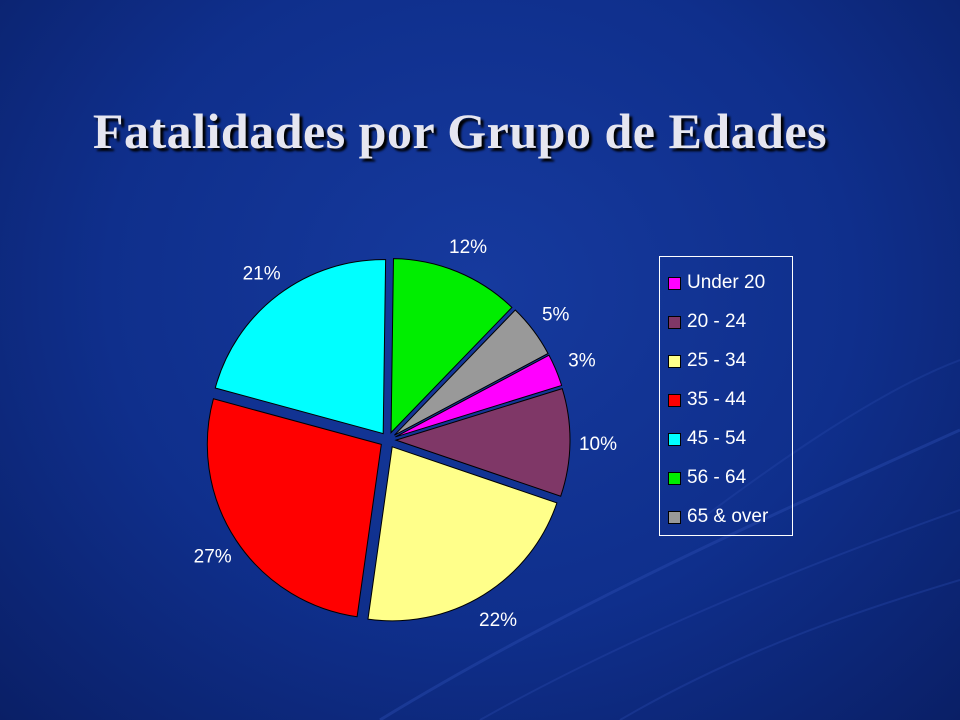  I want to click on legend-label: 20 - 24, so click(717, 321).